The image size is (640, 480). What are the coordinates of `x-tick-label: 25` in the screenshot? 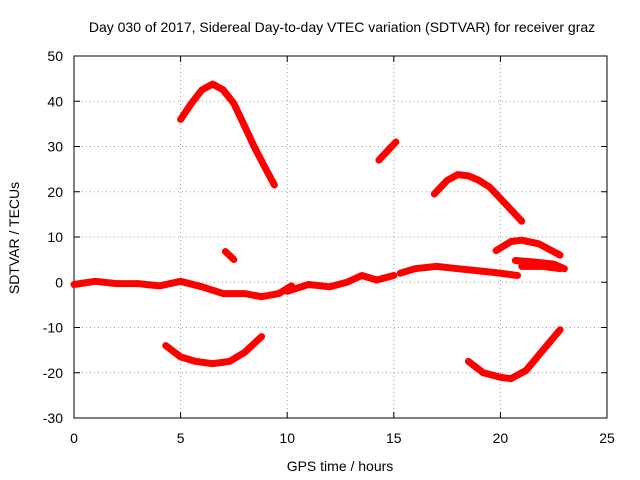 It's located at (607, 438).